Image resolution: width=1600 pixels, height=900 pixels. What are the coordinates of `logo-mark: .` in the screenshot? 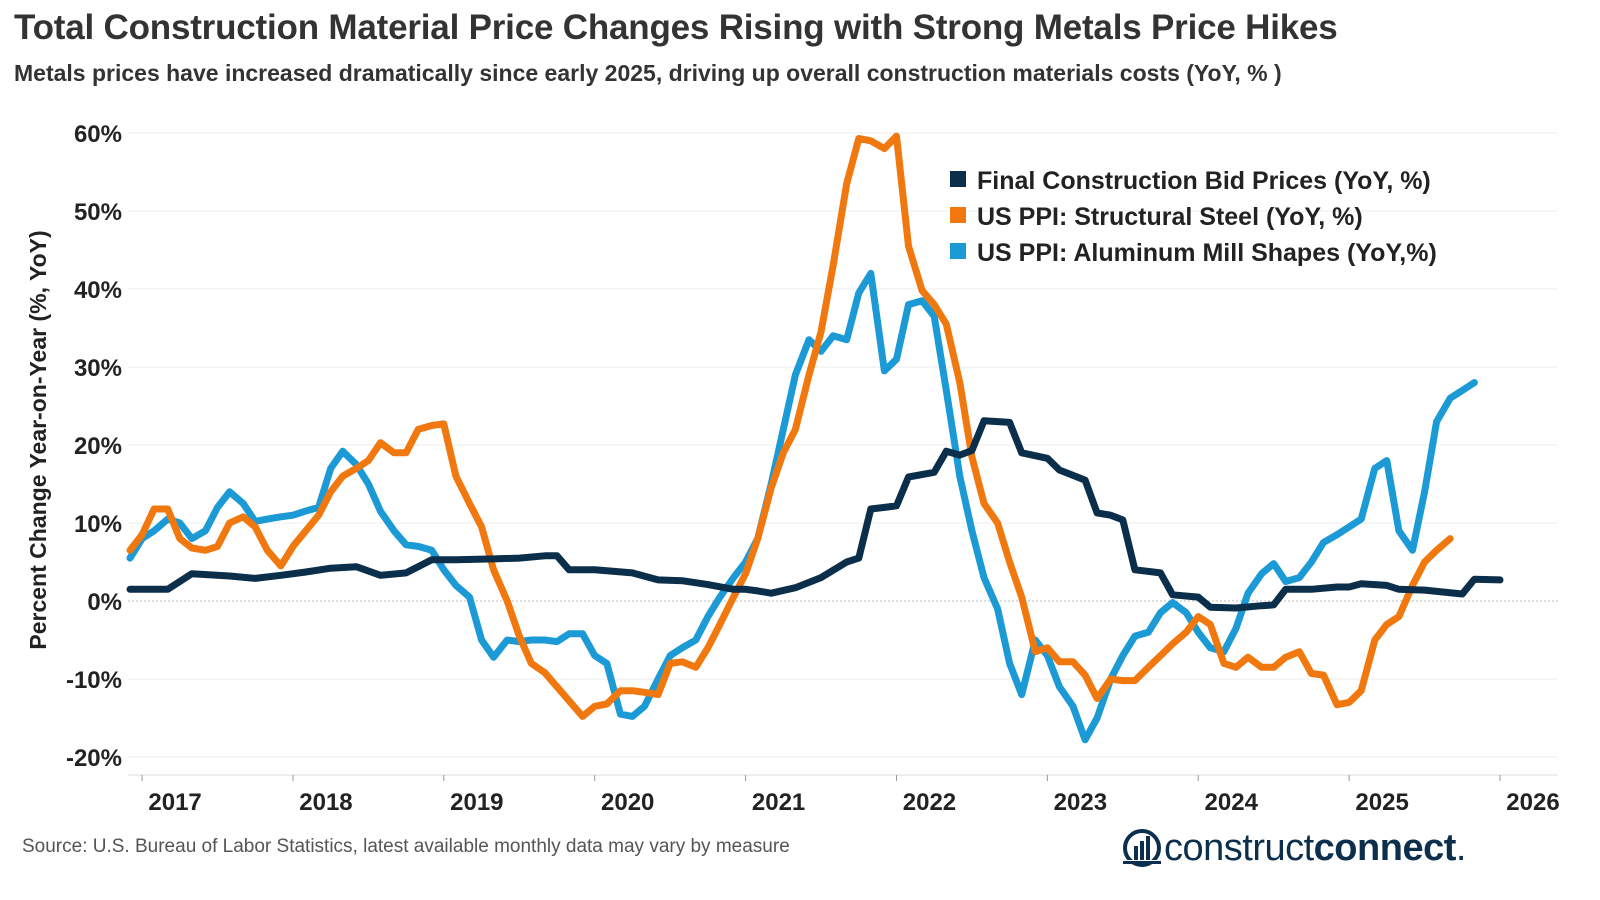 It's located at (1461, 848).